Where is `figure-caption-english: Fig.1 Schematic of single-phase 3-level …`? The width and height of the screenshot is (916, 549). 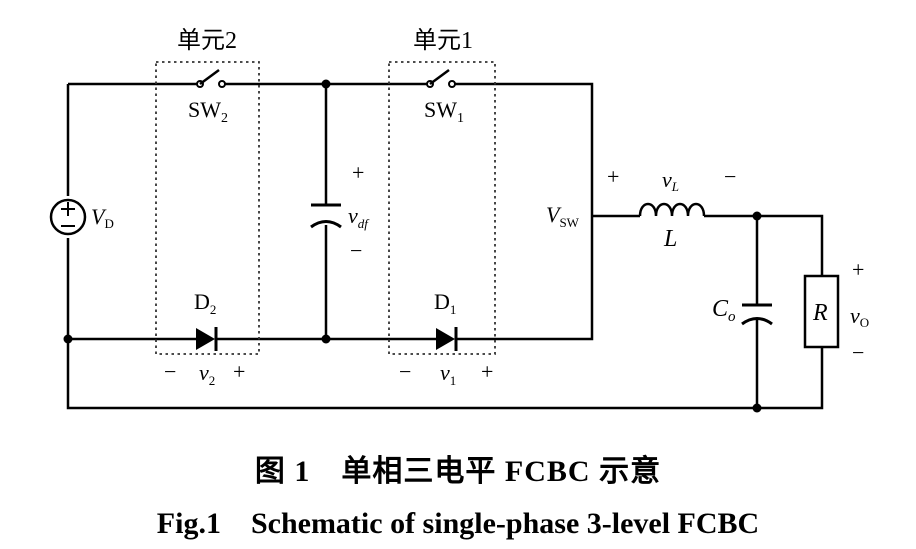
figure-caption-english: Fig.1 Schematic of single-phase 3-level … is located at coordinates (458, 523).